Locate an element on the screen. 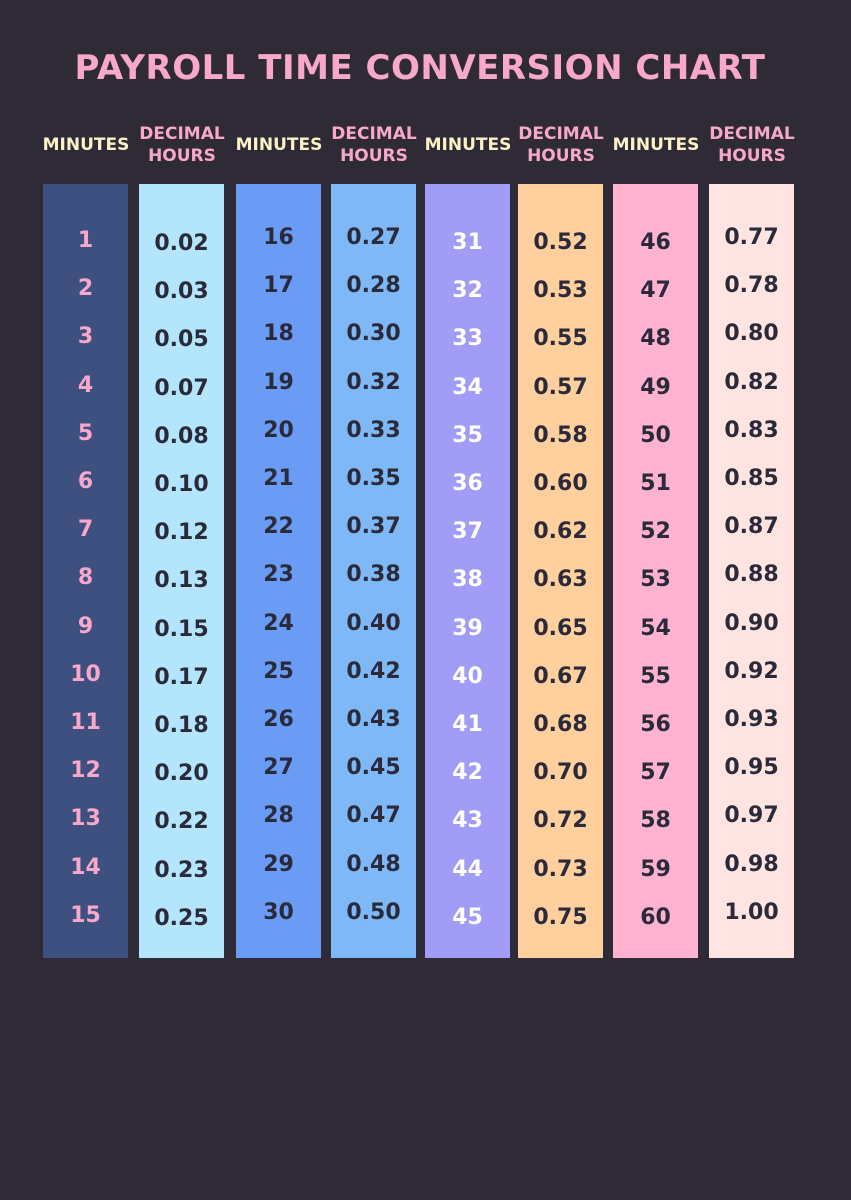 This screenshot has height=1200, width=851. minutes-cell: 33 is located at coordinates (467, 339).